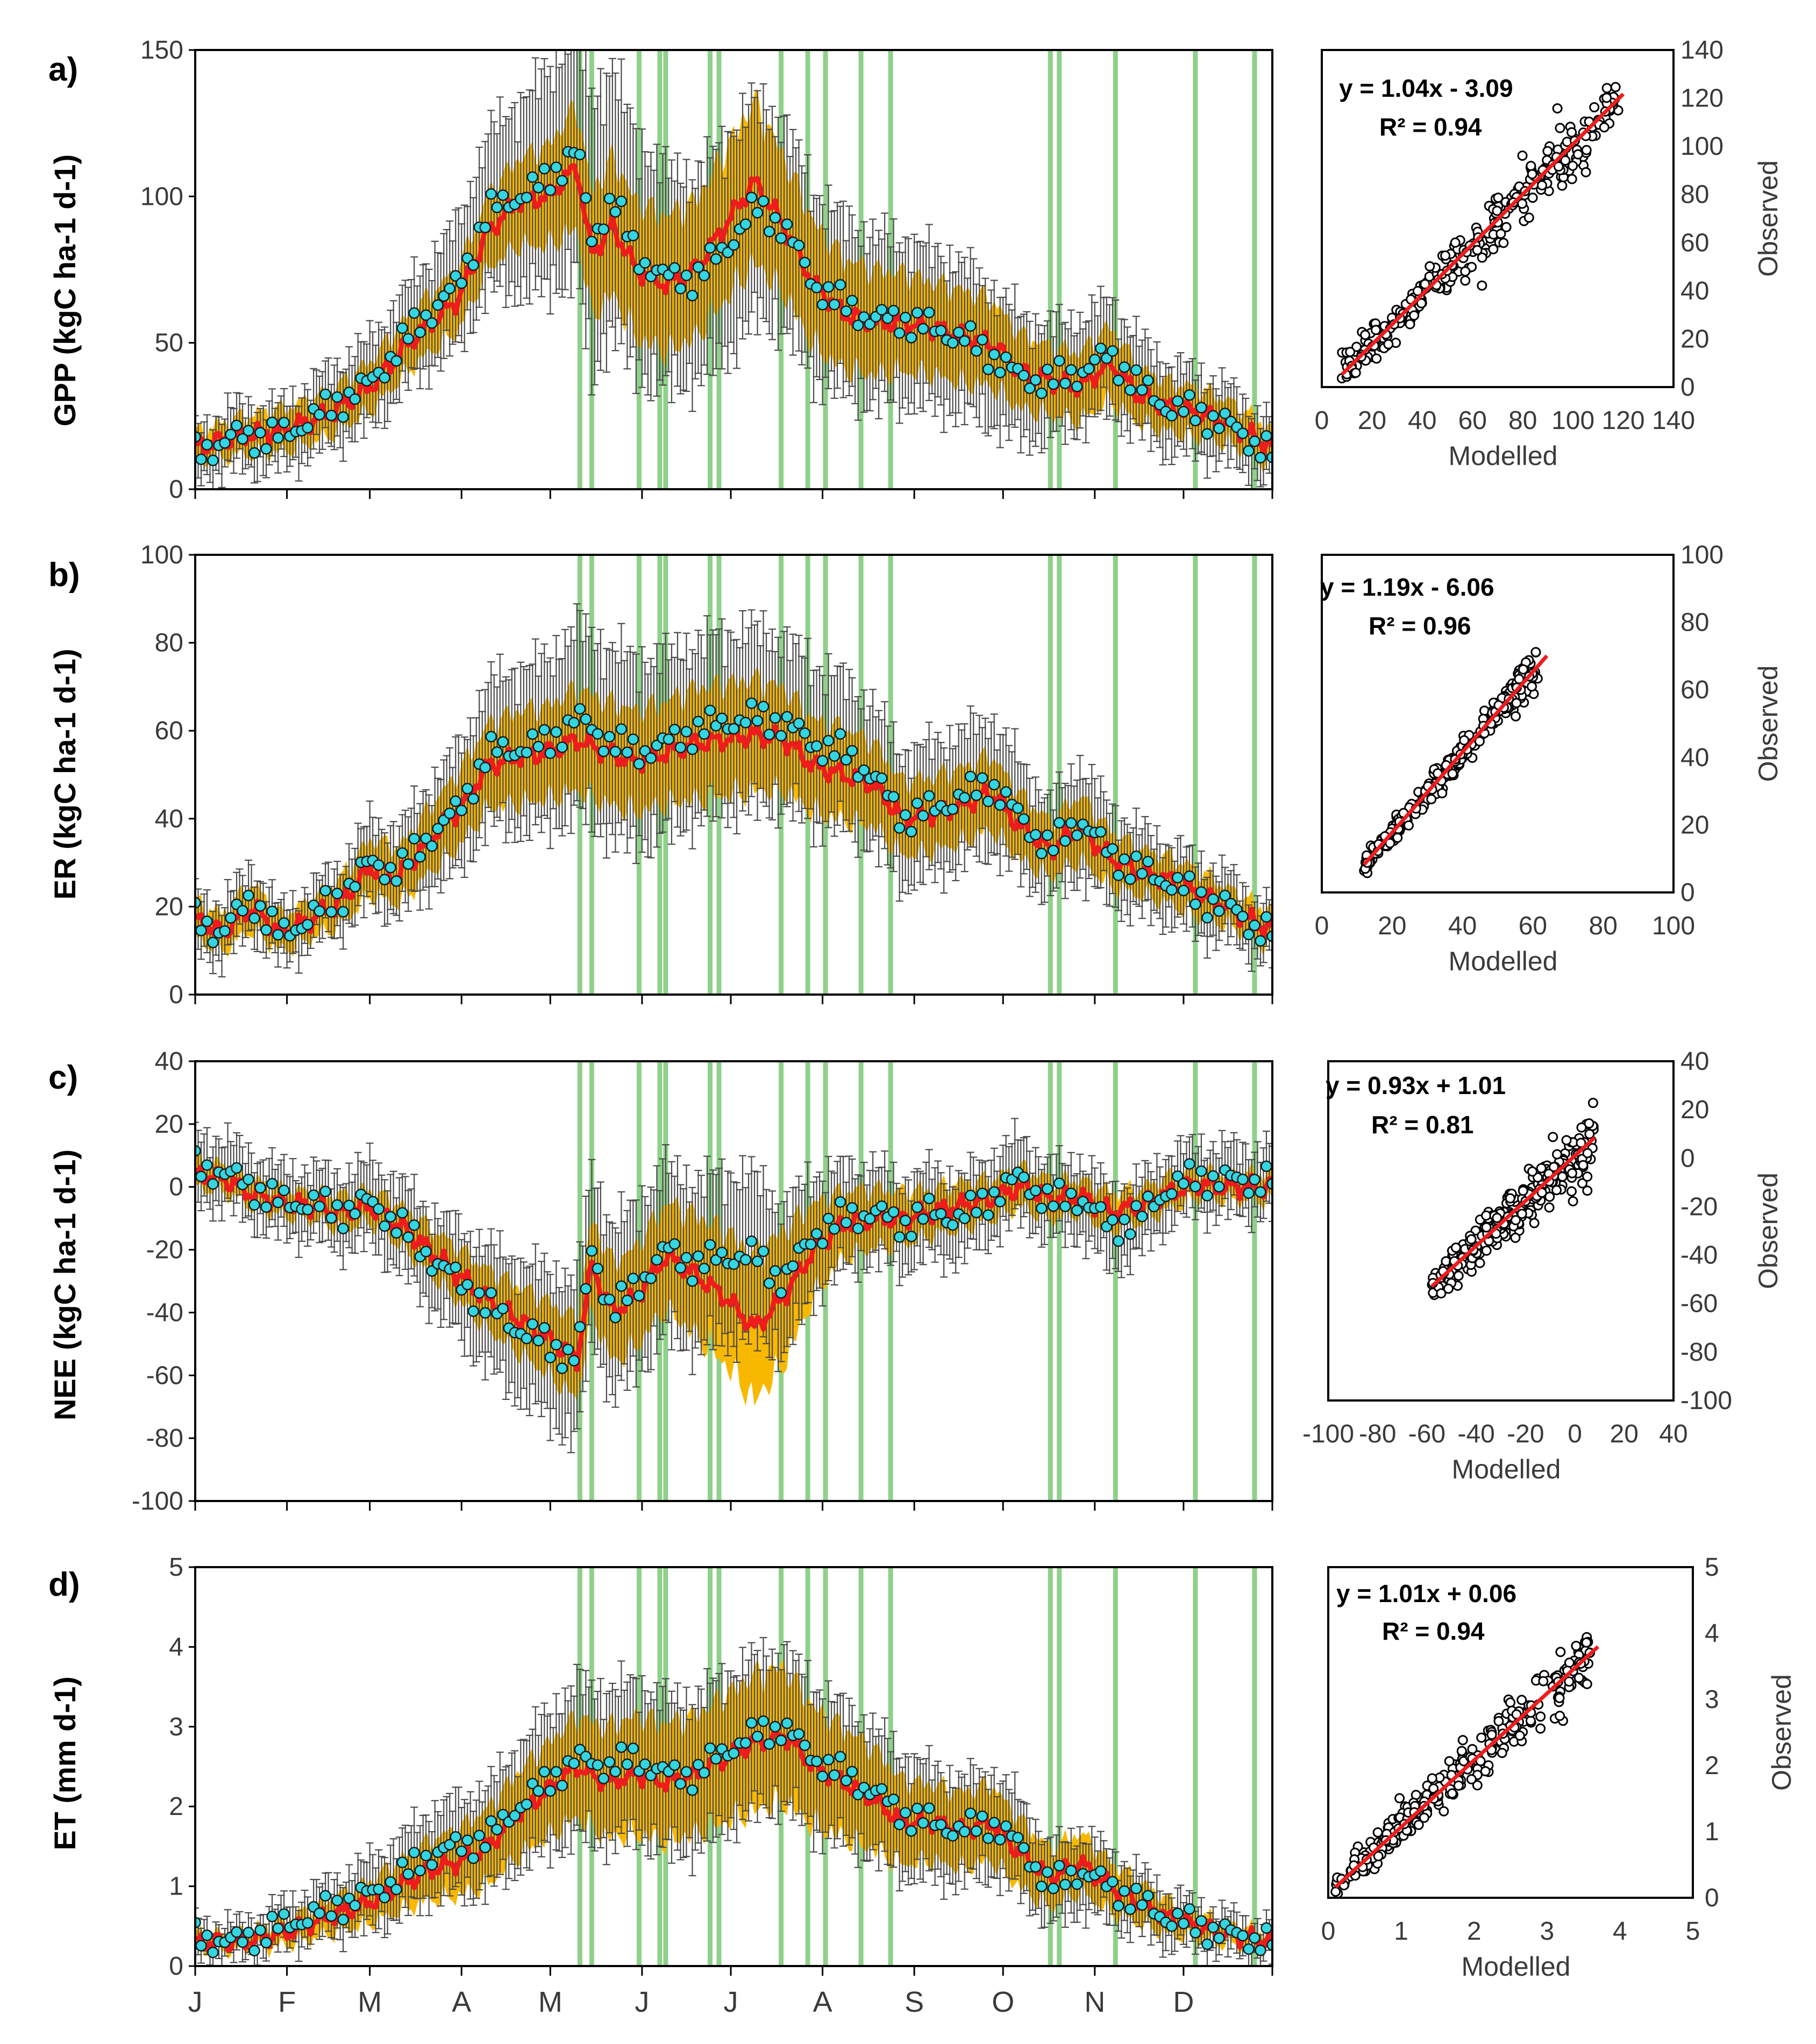 This screenshot has height=2044, width=1816. What do you see at coordinates (1768, 1231) in the screenshot?
I see `y-axis-label: Observed` at bounding box center [1768, 1231].